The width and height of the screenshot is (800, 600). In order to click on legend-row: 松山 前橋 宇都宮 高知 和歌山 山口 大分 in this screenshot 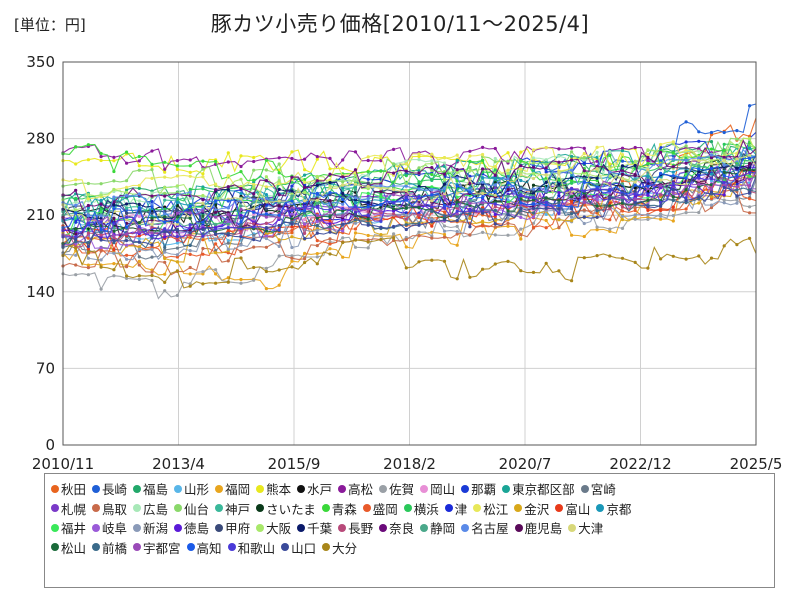, I will do `click(412, 548)`.